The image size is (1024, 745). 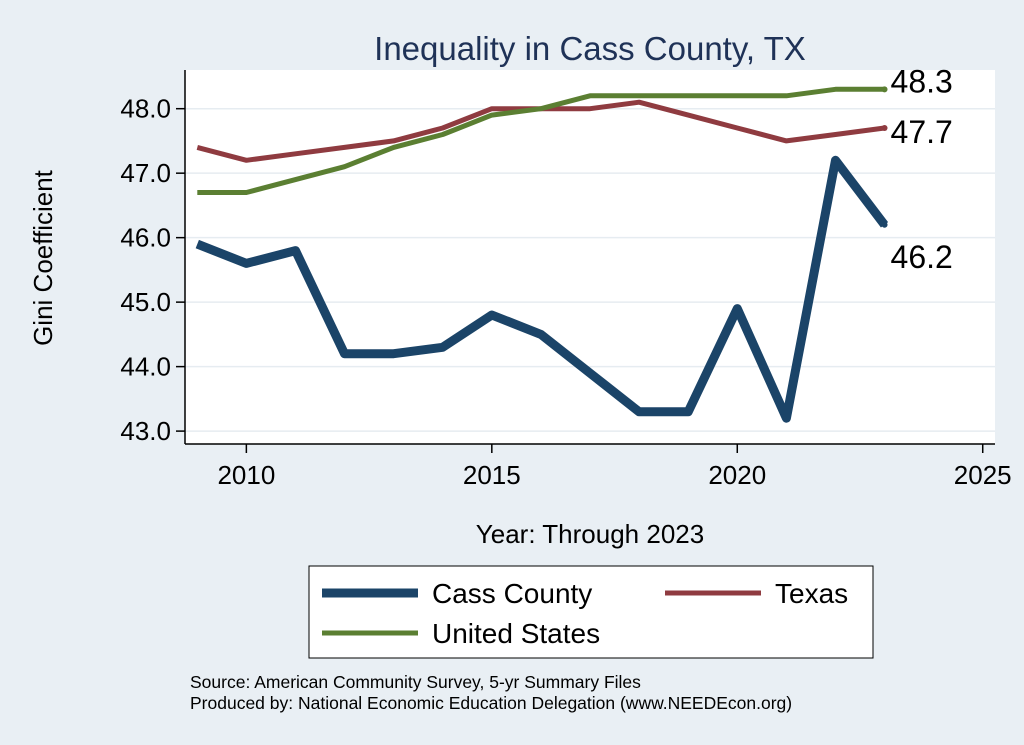 What do you see at coordinates (884, 128) in the screenshot?
I see `end-point-texas` at bounding box center [884, 128].